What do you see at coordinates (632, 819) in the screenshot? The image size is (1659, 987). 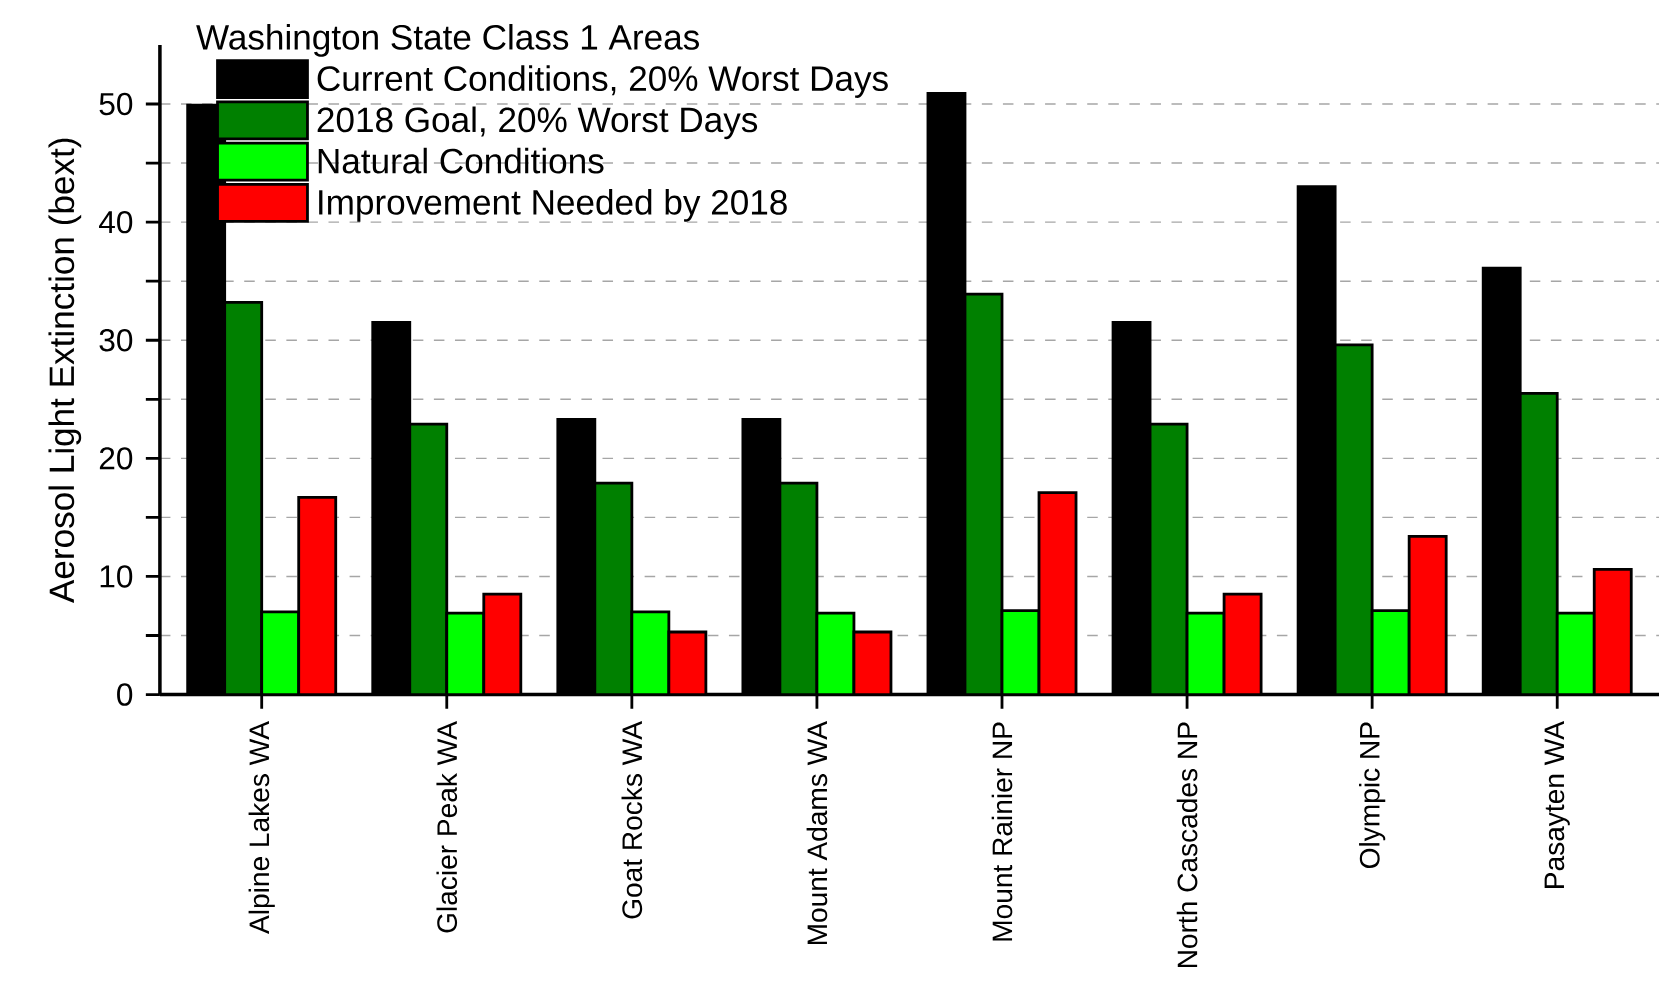 I see `x-tick-label: Goat Rocks WA` at bounding box center [632, 819].